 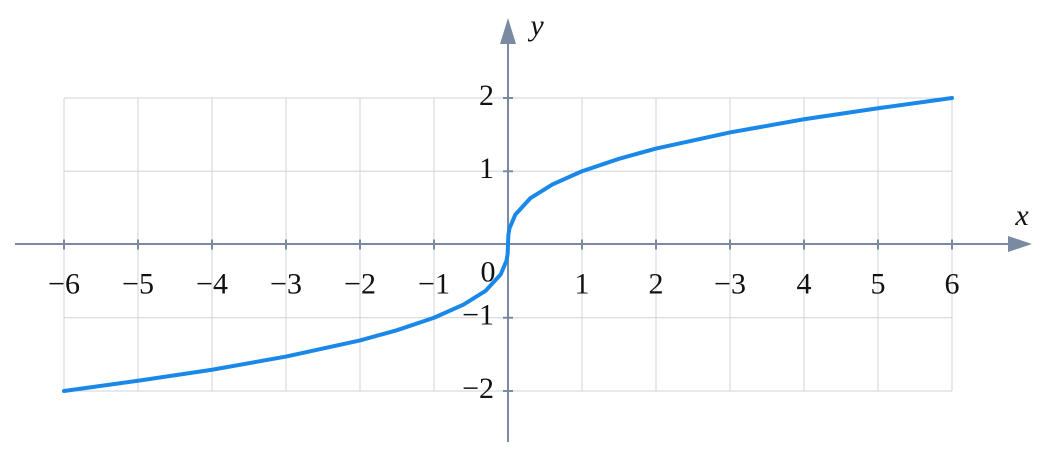 What do you see at coordinates (360, 283) in the screenshot?
I see `x-tick-label: −2` at bounding box center [360, 283].